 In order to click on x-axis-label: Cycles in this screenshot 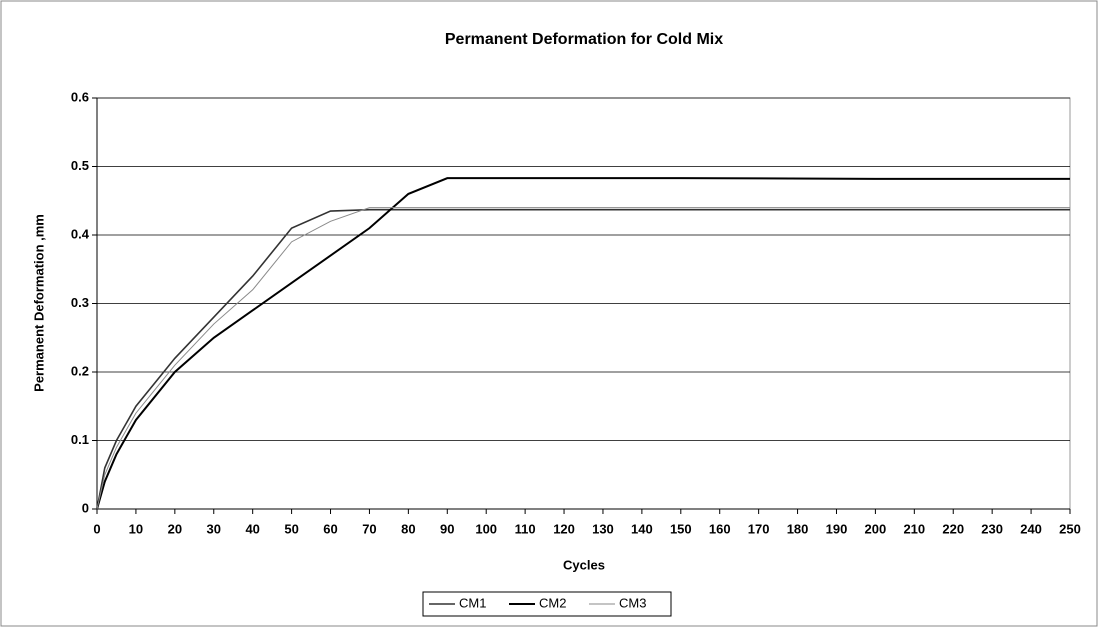, I will do `click(584, 564)`.